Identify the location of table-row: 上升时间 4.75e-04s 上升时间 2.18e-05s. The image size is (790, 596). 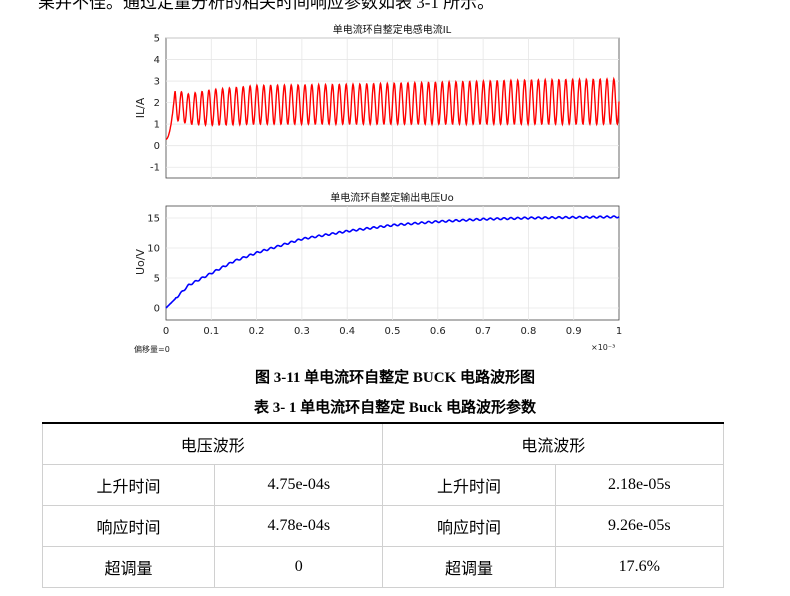
(383, 485).